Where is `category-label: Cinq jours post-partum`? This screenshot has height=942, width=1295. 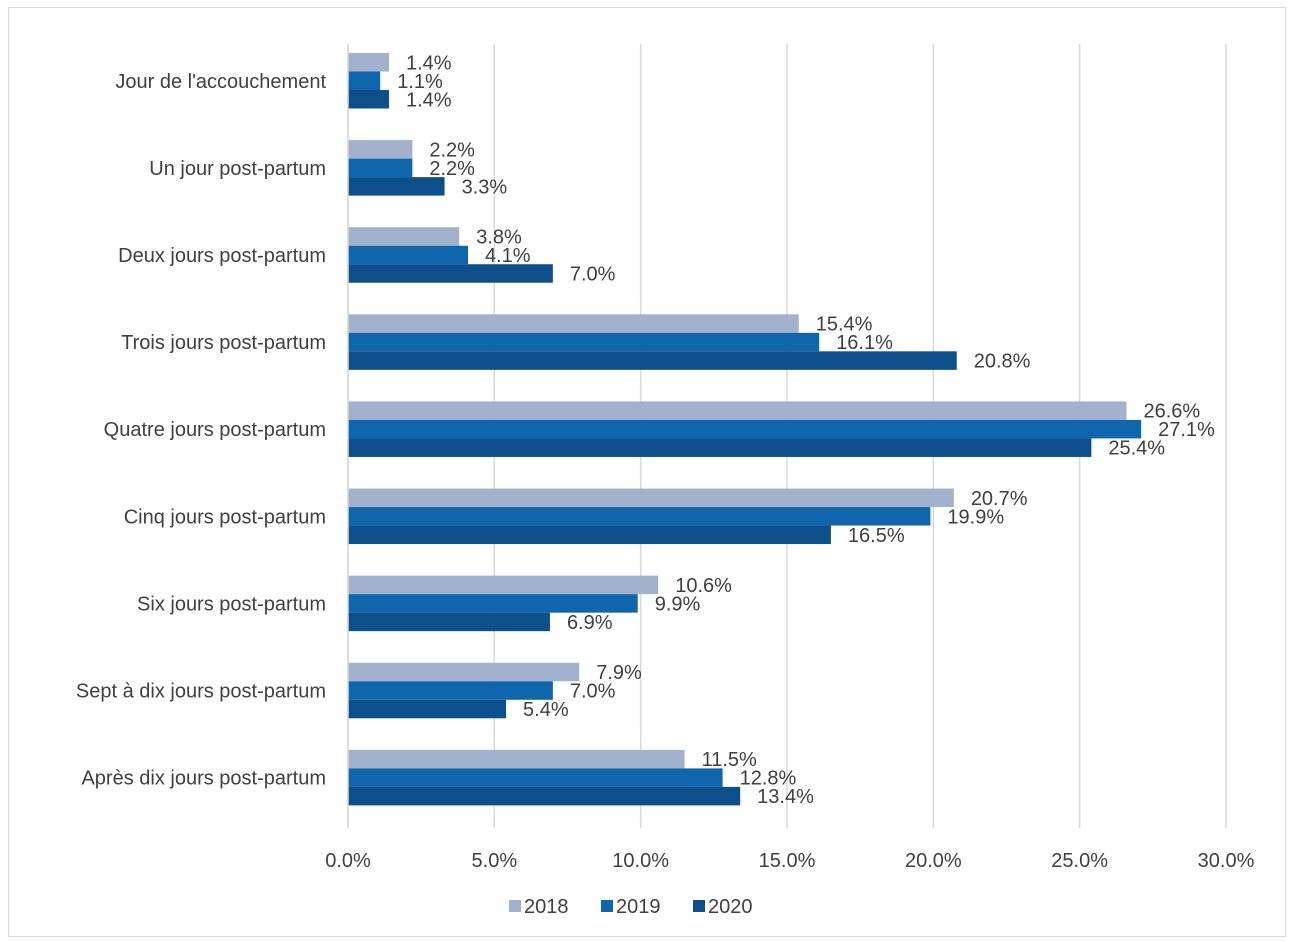 category-label: Cinq jours post-partum is located at coordinates (225, 517).